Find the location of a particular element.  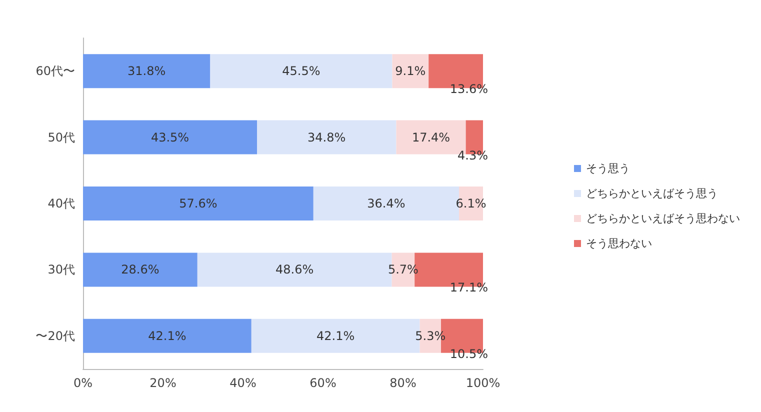

data-label: 43.5% is located at coordinates (170, 137).